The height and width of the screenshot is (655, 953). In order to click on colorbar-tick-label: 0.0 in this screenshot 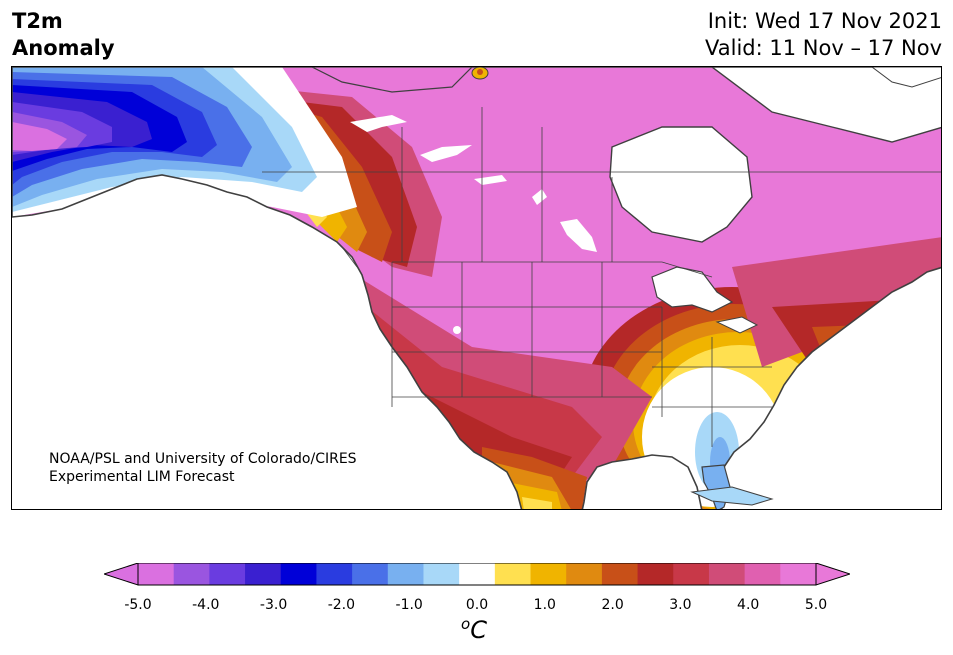, I will do `click(477, 605)`.